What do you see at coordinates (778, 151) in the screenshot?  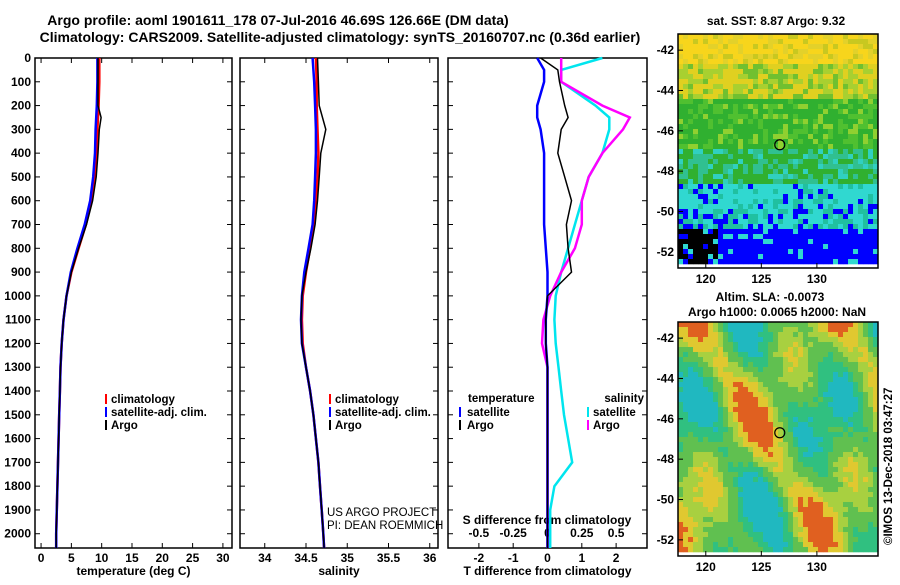 I see `map-frame` at bounding box center [778, 151].